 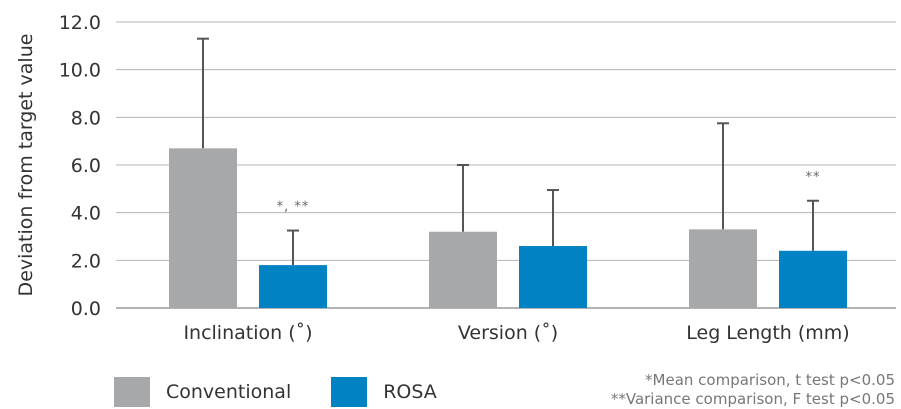 I want to click on significance-label: **, so click(x=813, y=177).